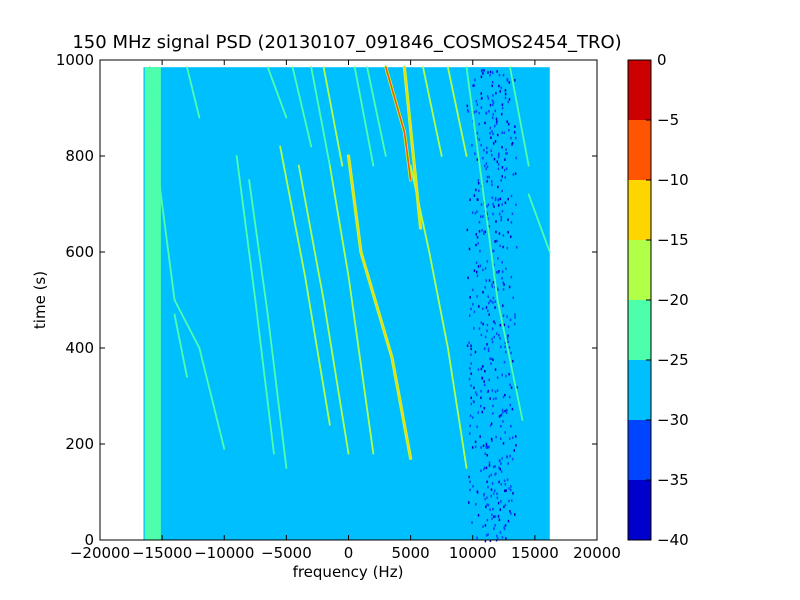 This screenshot has height=600, width=800. What do you see at coordinates (473, 553) in the screenshot?
I see `x-tick-label: 10000` at bounding box center [473, 553].